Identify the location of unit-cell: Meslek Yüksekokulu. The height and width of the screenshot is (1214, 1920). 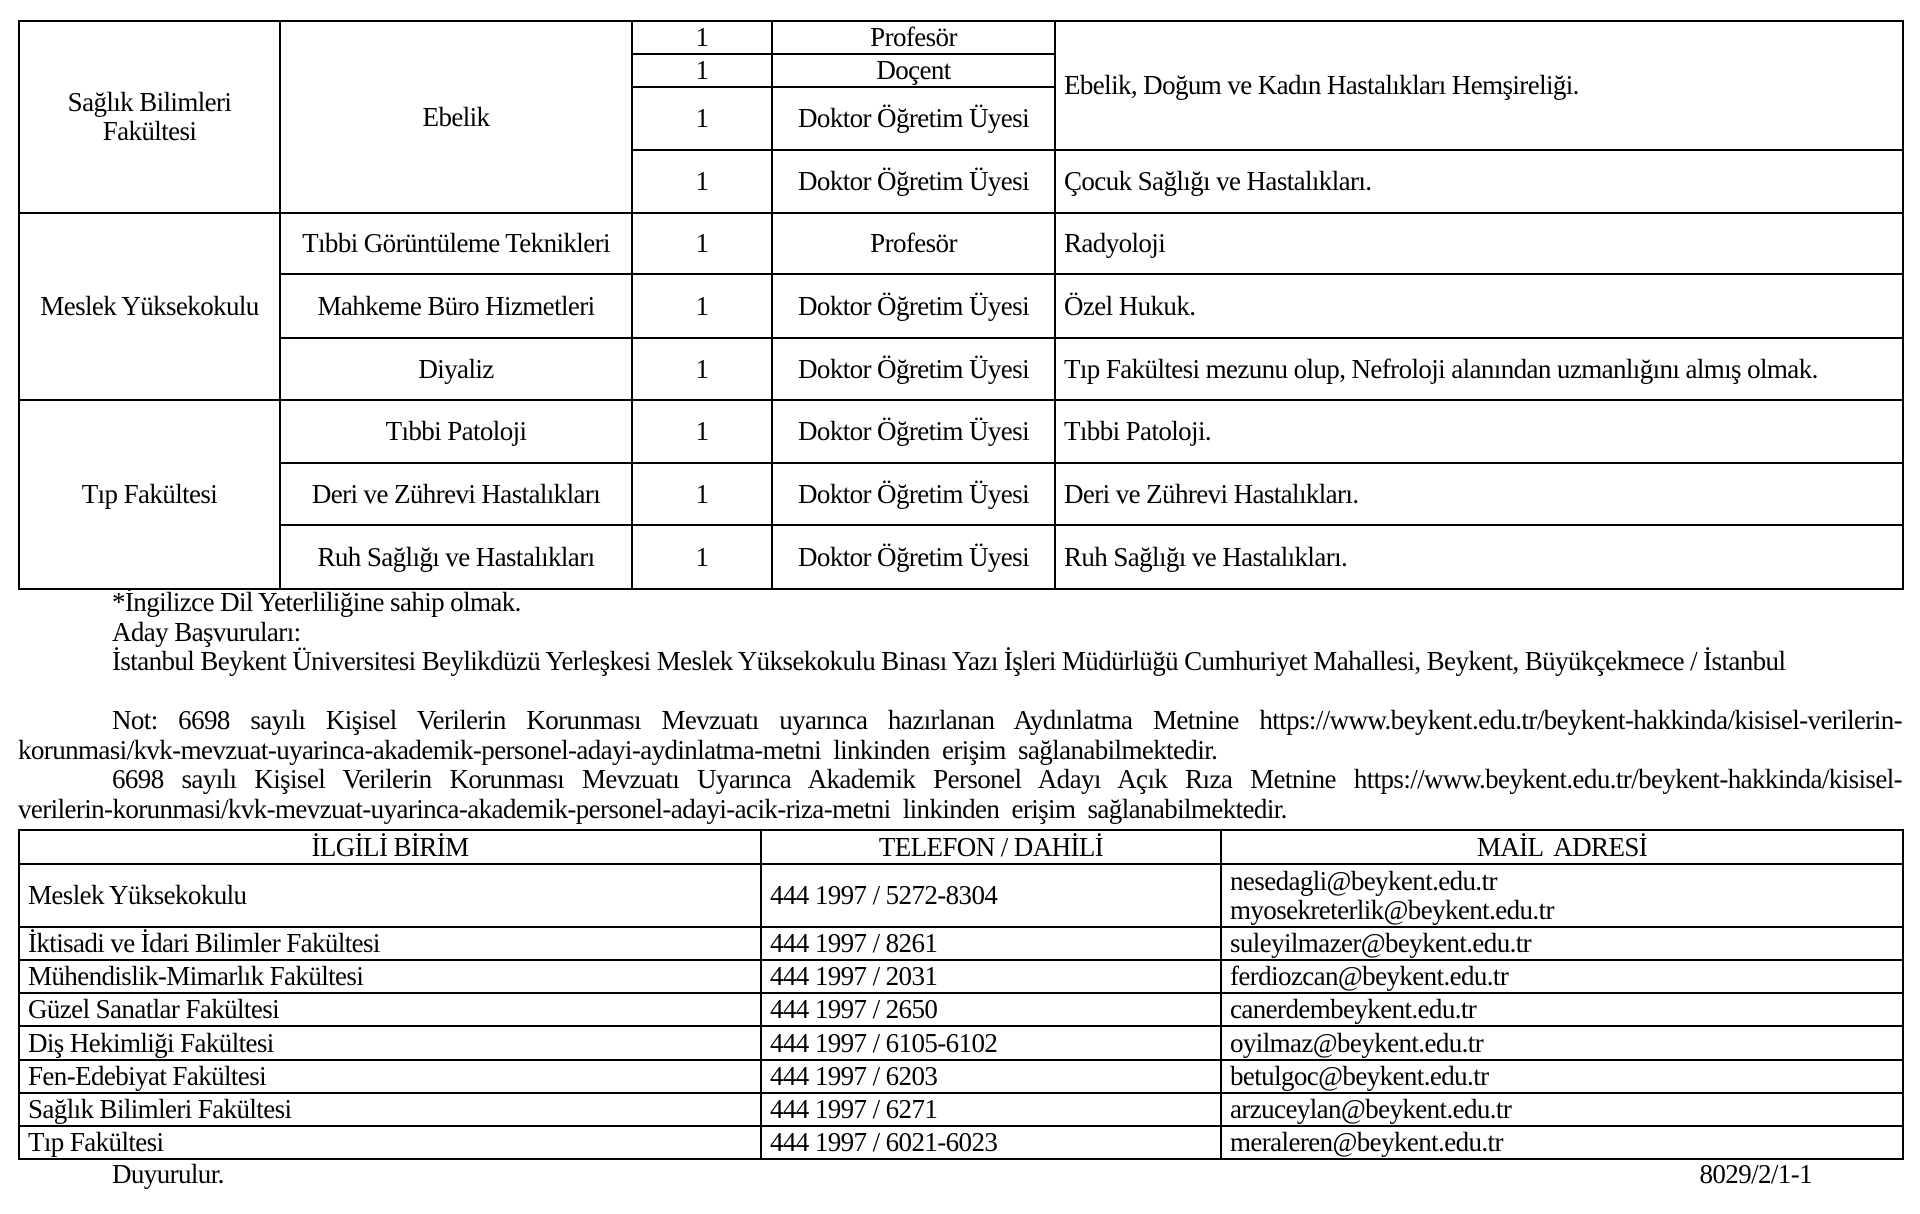
(390, 895).